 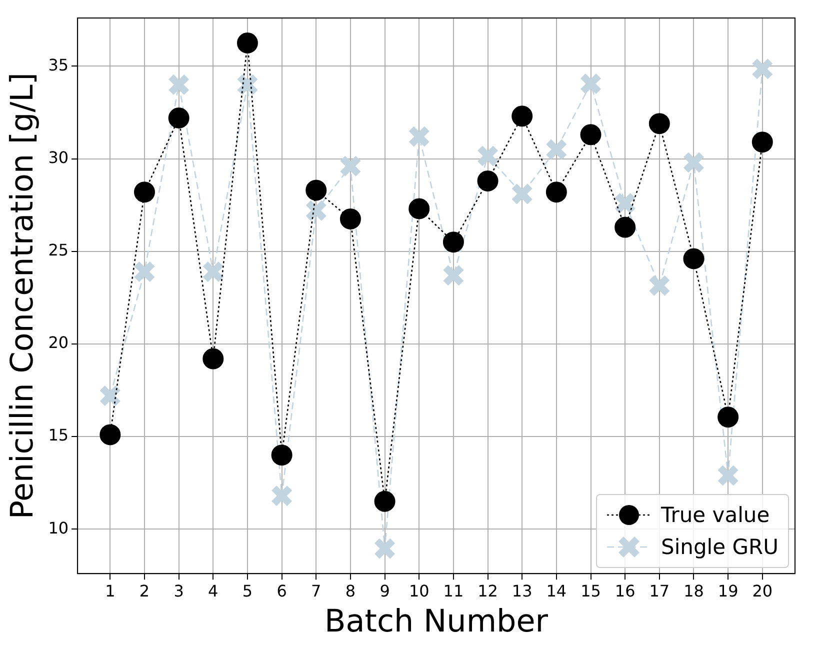 What do you see at coordinates (58, 435) in the screenshot?
I see `y-tick-label: 15` at bounding box center [58, 435].